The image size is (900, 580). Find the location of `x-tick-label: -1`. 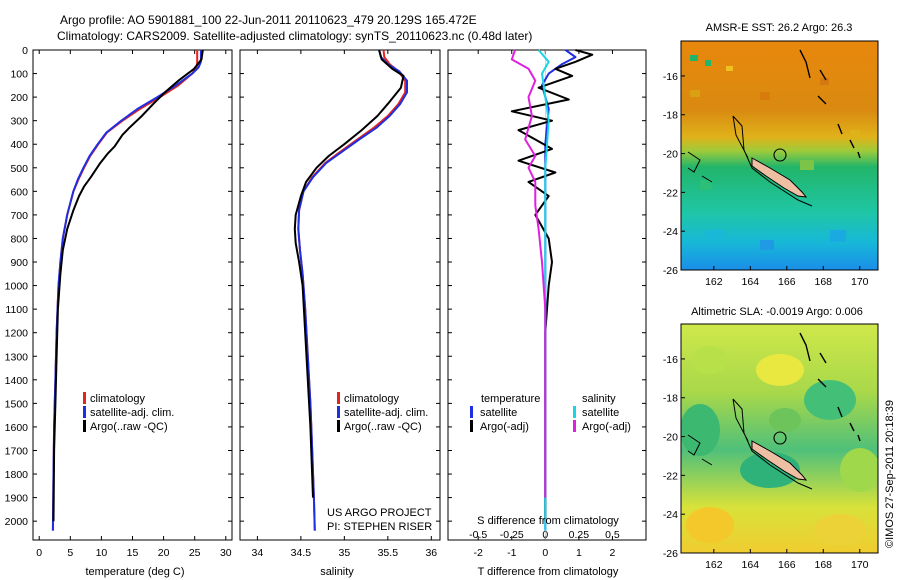

x-tick-label: -1 is located at coordinates (511, 553).